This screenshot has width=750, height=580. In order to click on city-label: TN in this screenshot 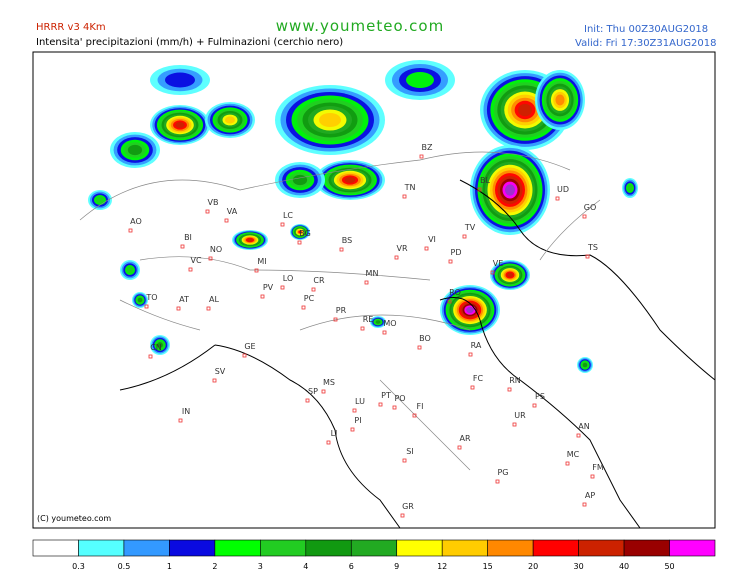, I will do `click(410, 187)`.